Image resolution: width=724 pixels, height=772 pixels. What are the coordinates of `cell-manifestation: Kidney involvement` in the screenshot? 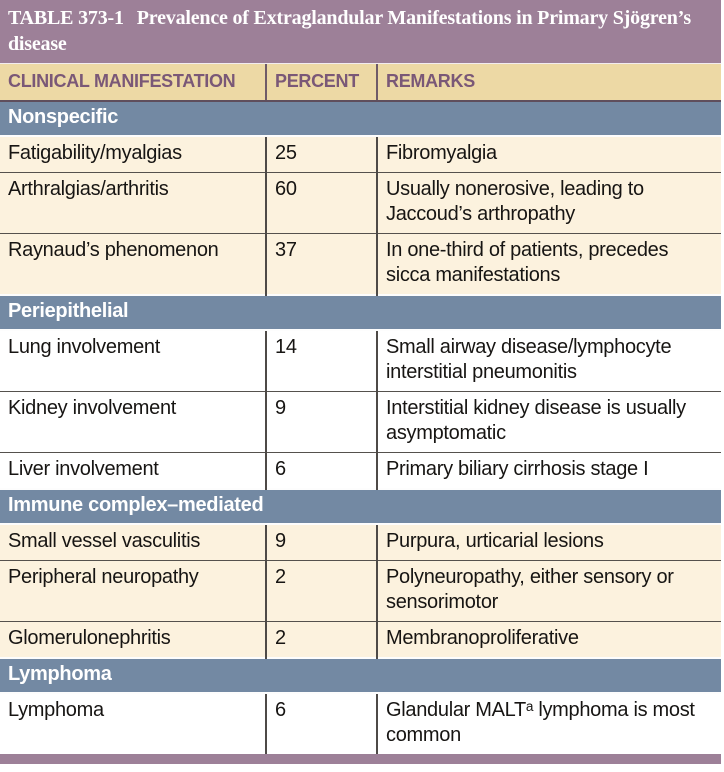 It's located at (133, 422).